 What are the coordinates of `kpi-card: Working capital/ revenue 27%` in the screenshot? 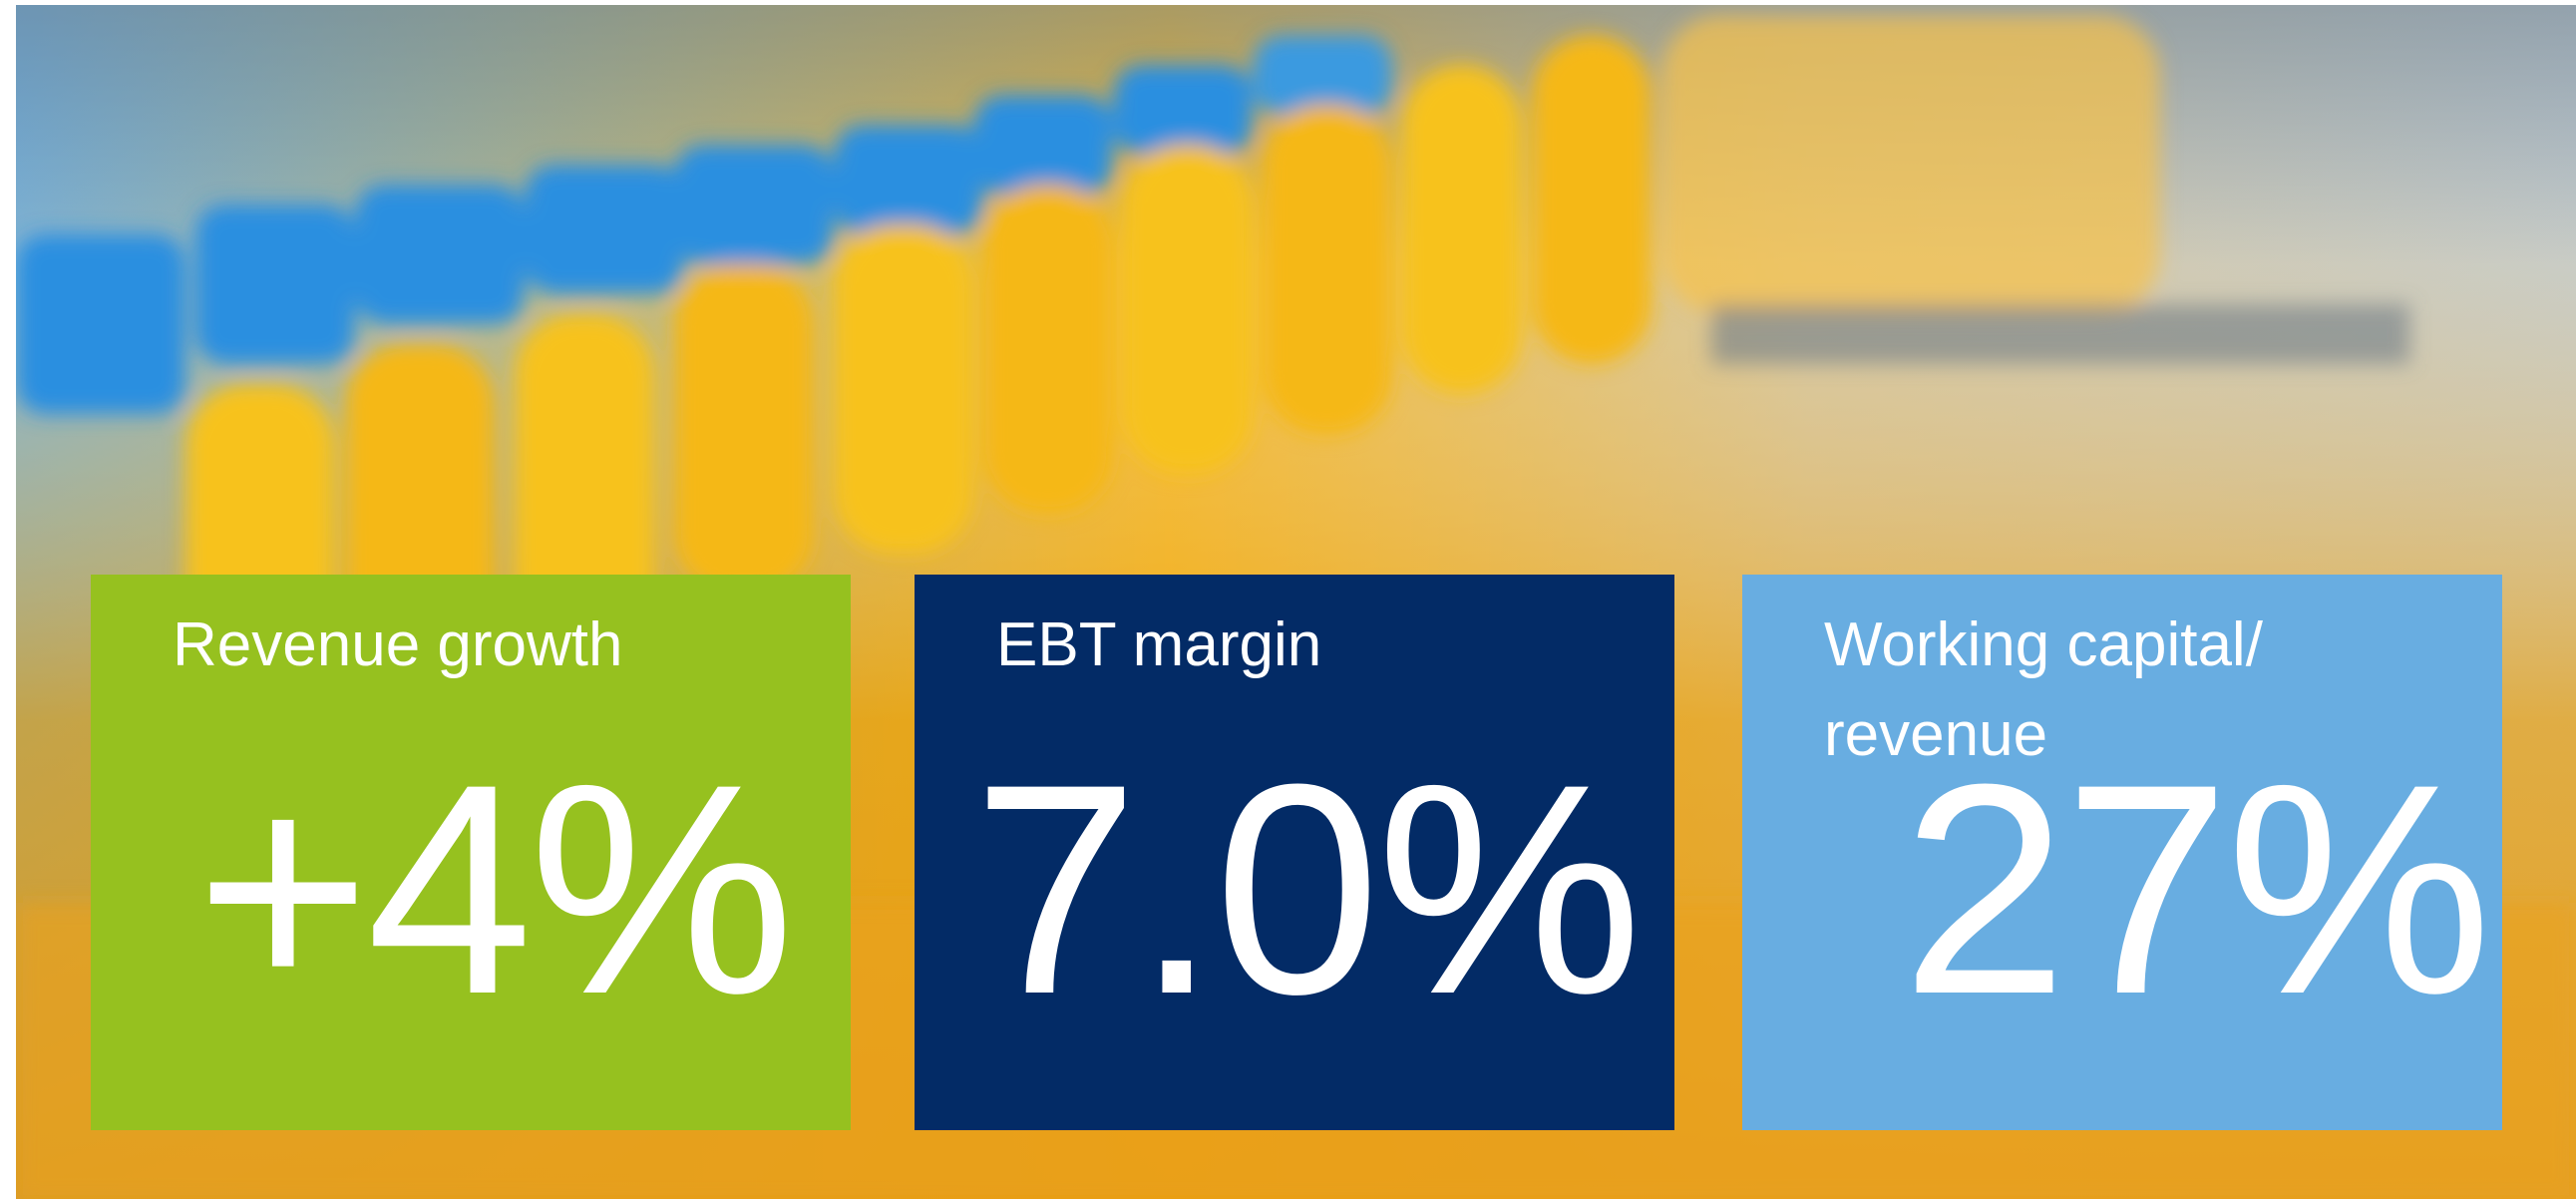 It's located at (2122, 852).